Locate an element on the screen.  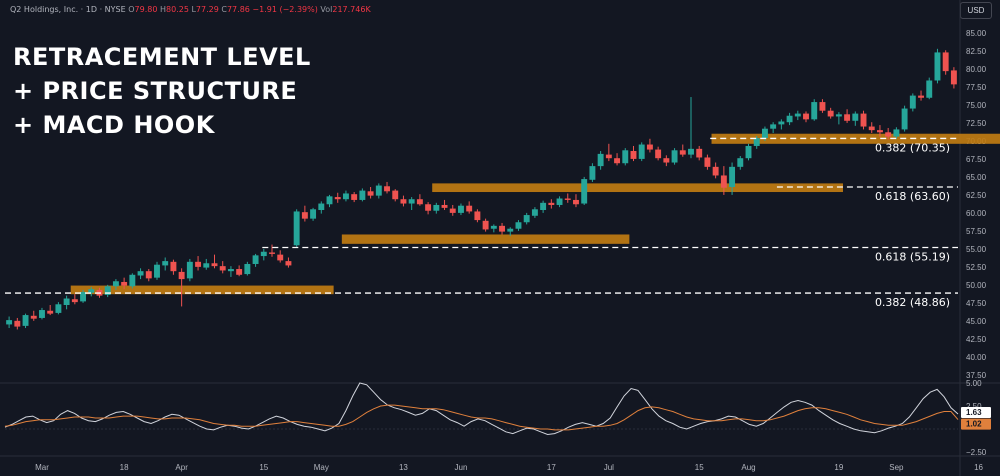
price-tick-label: 65.00 is located at coordinates (976, 177).